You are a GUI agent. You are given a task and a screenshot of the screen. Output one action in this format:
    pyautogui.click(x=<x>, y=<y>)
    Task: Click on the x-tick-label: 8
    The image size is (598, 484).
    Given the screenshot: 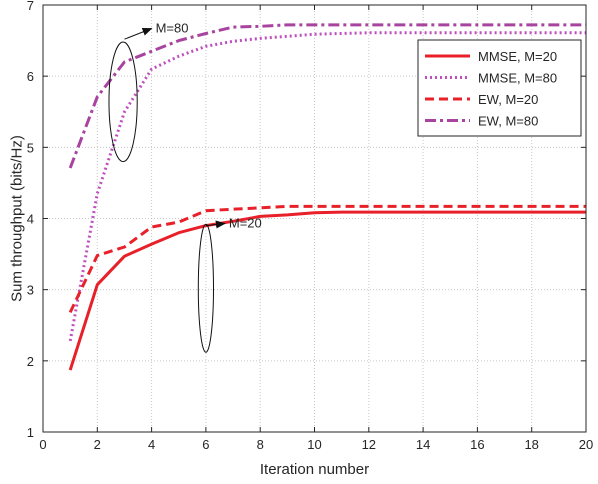 What is the action you would take?
    pyautogui.click(x=260, y=444)
    